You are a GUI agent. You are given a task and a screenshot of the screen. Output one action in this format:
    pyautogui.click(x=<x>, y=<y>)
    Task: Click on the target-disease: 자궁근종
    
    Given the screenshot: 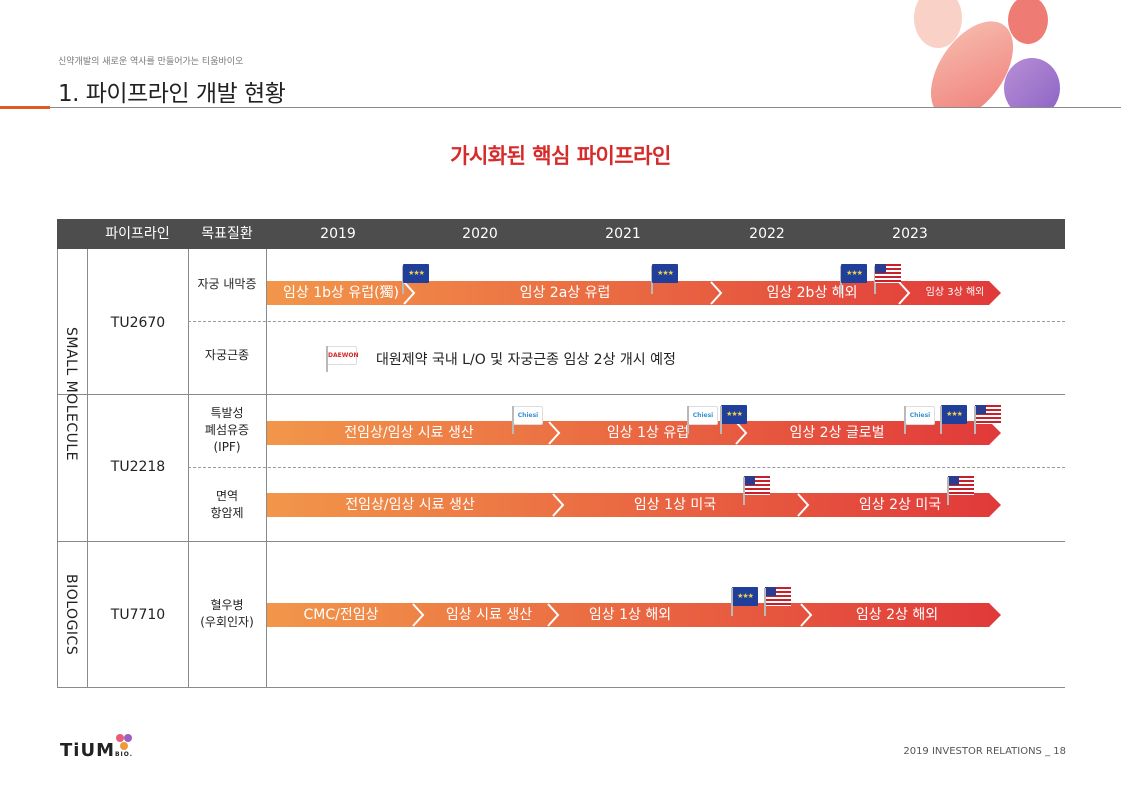 What is the action you would take?
    pyautogui.click(x=227, y=355)
    